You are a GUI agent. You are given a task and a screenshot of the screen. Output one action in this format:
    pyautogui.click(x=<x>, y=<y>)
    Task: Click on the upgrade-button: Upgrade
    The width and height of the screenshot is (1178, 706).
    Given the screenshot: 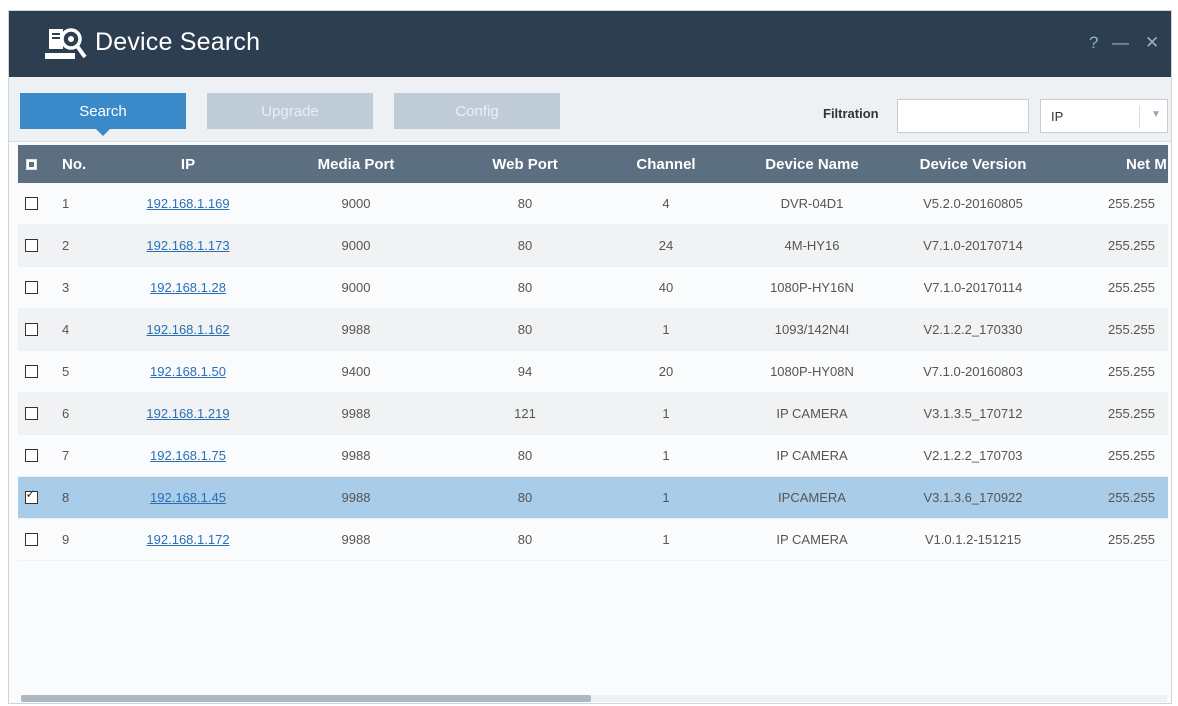 What is the action you would take?
    pyautogui.click(x=290, y=111)
    